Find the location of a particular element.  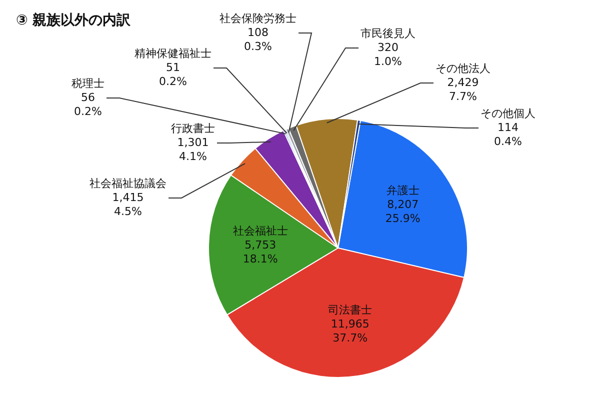

data-label: 56 0.2% is located at coordinates (88, 104).